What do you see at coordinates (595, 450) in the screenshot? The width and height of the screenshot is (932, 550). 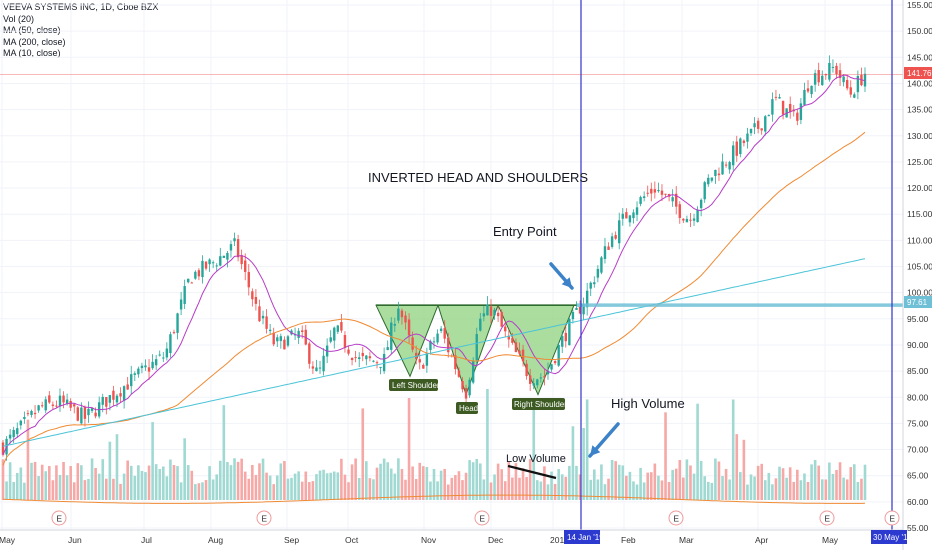 I see `high-volume-arrow-head` at bounding box center [595, 450].